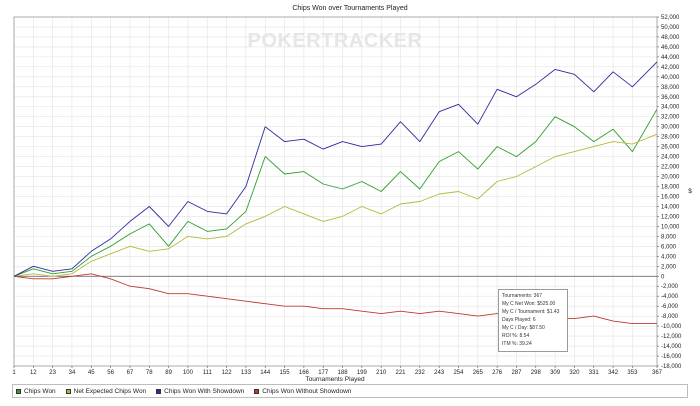 This screenshot has width=700, height=406. Describe the element at coordinates (670, 287) in the screenshot. I see `y-tick-label: -2,000` at that location.